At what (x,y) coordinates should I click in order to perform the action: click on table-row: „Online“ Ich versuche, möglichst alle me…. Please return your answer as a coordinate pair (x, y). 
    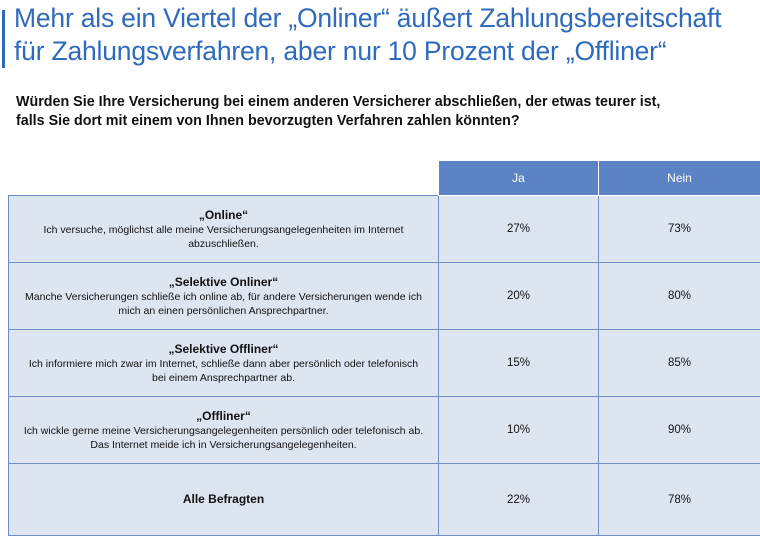
    Looking at the image, I should click on (384, 229).